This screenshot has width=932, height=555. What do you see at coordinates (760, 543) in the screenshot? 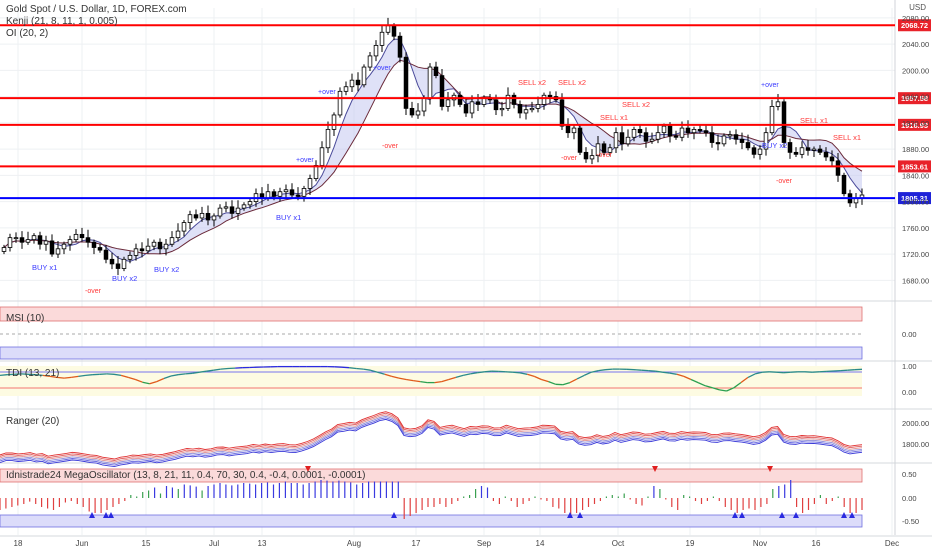
I see `x-tick-11: Nov` at bounding box center [760, 543].